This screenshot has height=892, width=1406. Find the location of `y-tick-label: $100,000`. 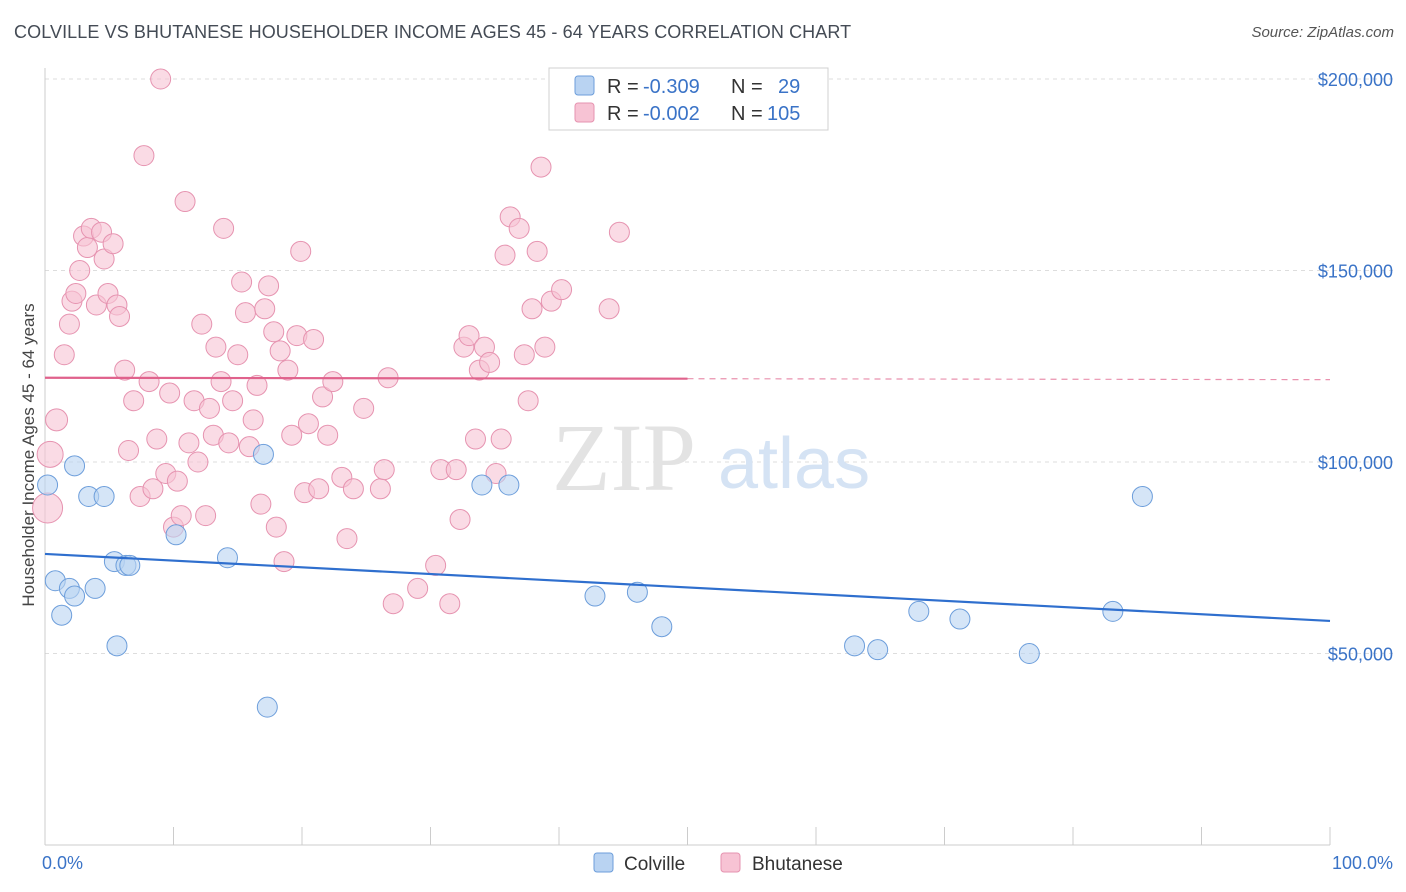

y-tick-label: $100,000 is located at coordinates (1355, 463).